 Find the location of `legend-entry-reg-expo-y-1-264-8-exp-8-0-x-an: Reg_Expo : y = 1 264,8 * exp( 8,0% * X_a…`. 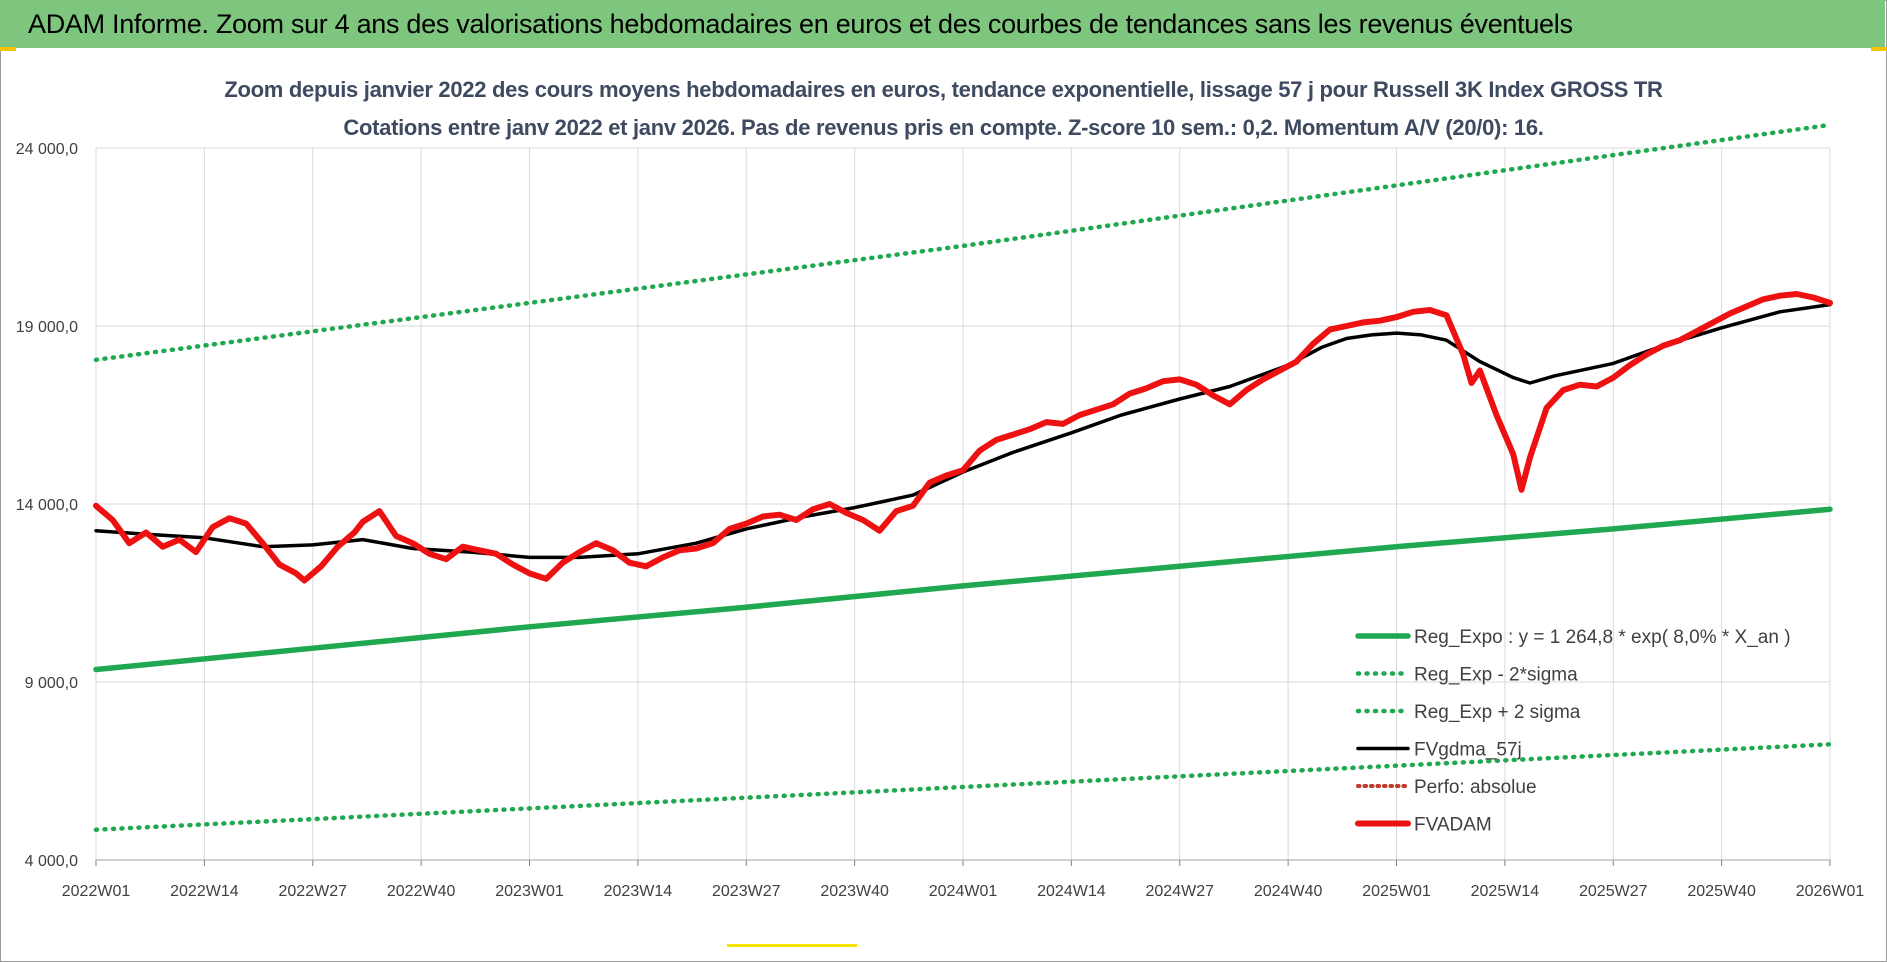

legend-entry-reg-expo-y-1-264-8-exp-8-0-x-an: Reg_Expo : y = 1 264,8 * exp( 8,0% * X_a… is located at coordinates (1602, 637).